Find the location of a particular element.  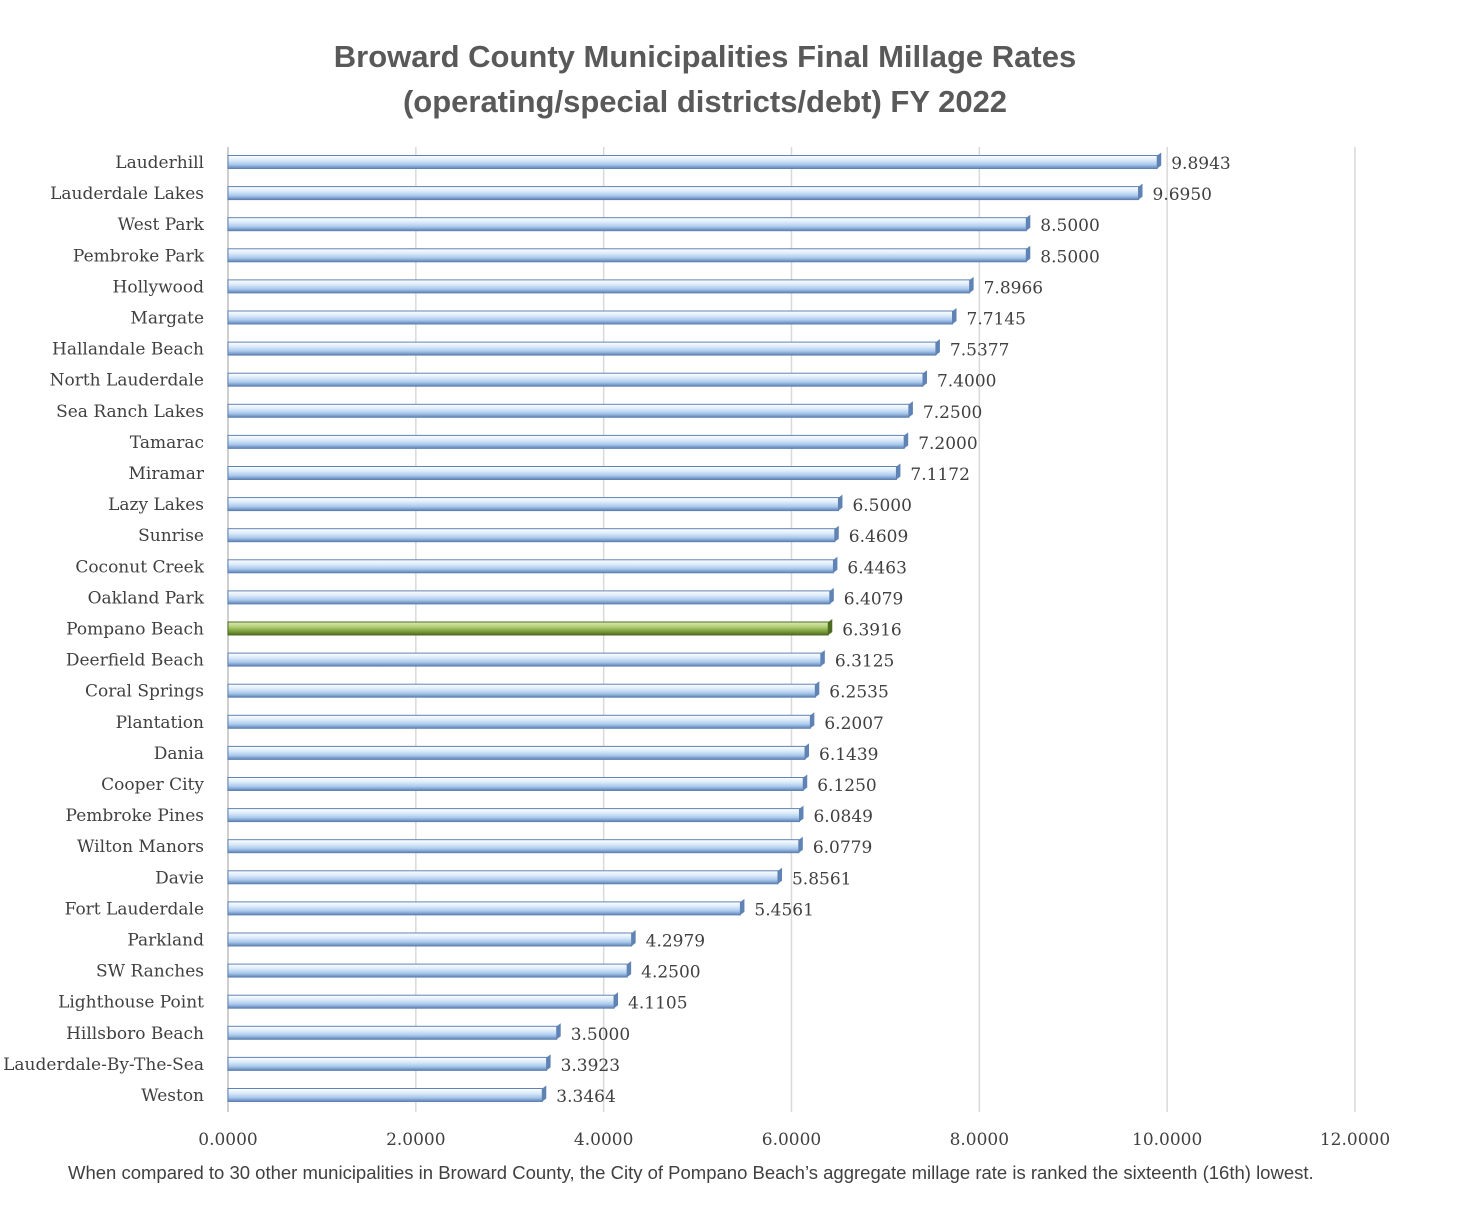

value-label: 6.1439 is located at coordinates (848, 755).